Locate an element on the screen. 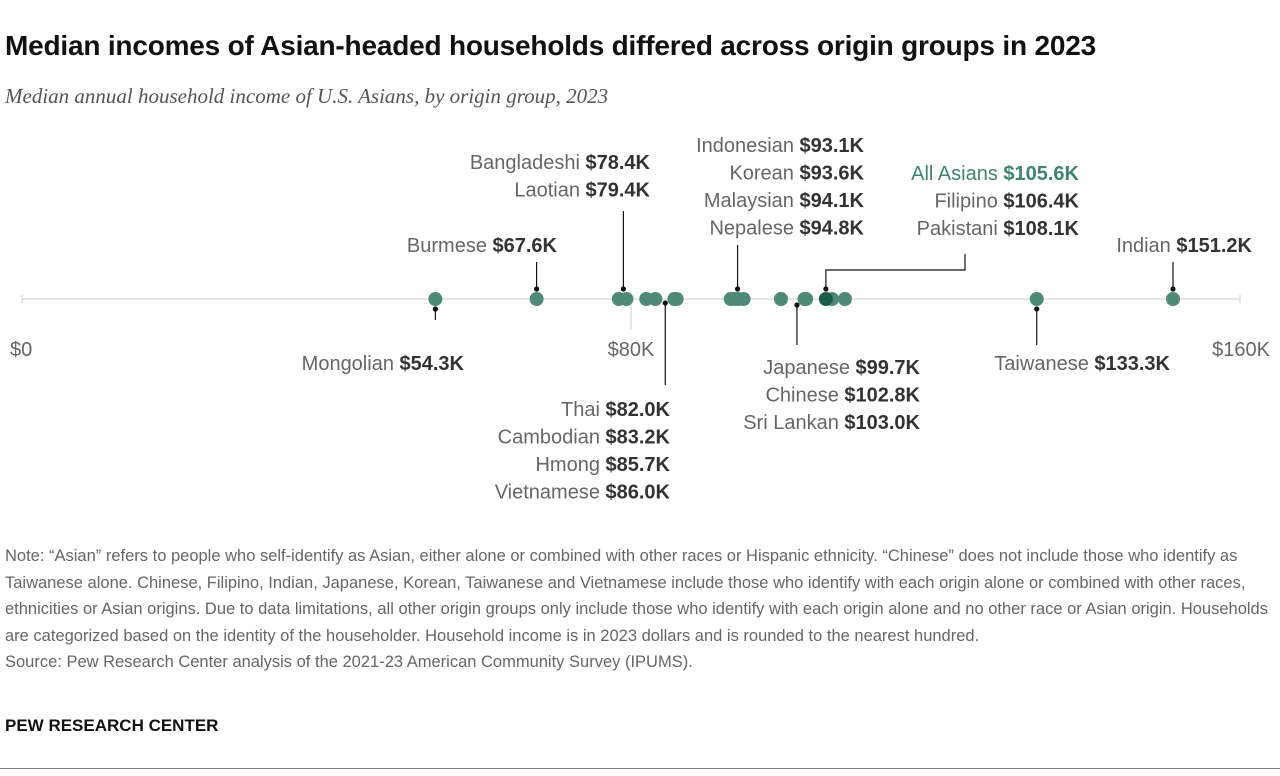 Image resolution: width=1280 pixels, height=776 pixels. data-label-all-asians: All Asians $105.6K is located at coordinates (995, 174).